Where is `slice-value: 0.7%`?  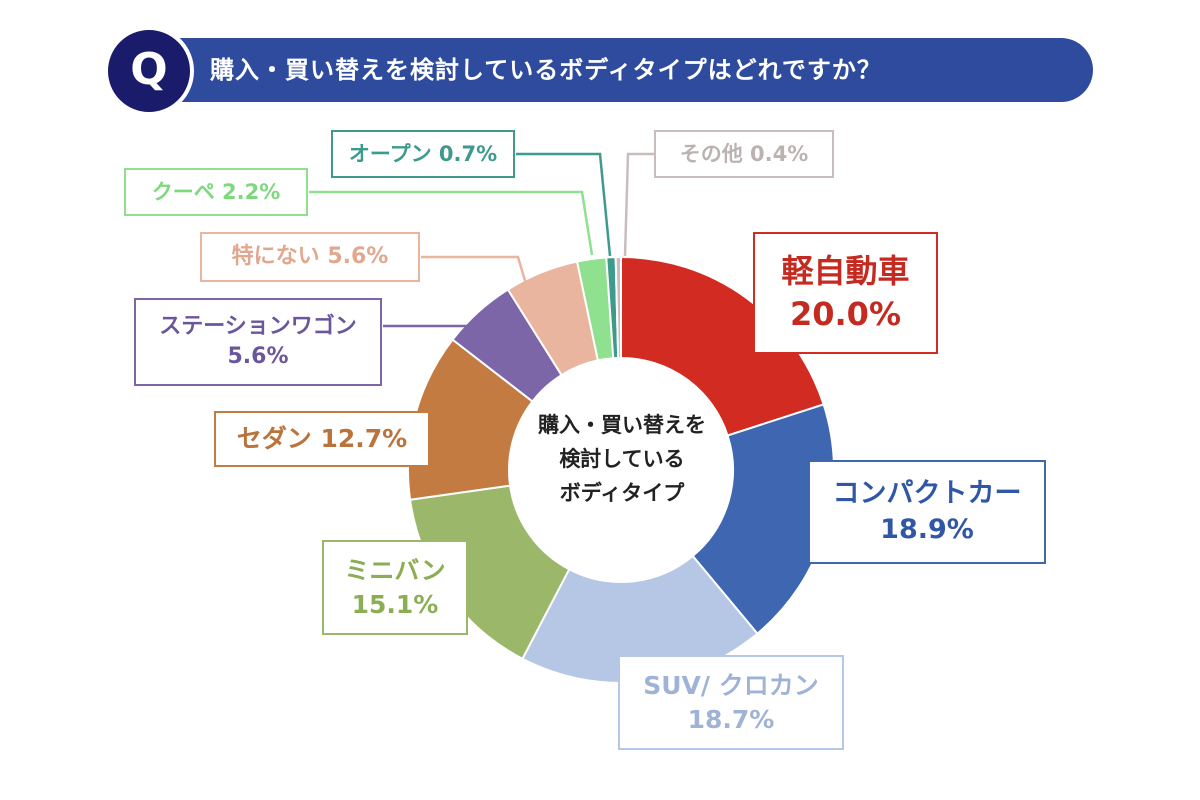 slice-value: 0.7% is located at coordinates (468, 154).